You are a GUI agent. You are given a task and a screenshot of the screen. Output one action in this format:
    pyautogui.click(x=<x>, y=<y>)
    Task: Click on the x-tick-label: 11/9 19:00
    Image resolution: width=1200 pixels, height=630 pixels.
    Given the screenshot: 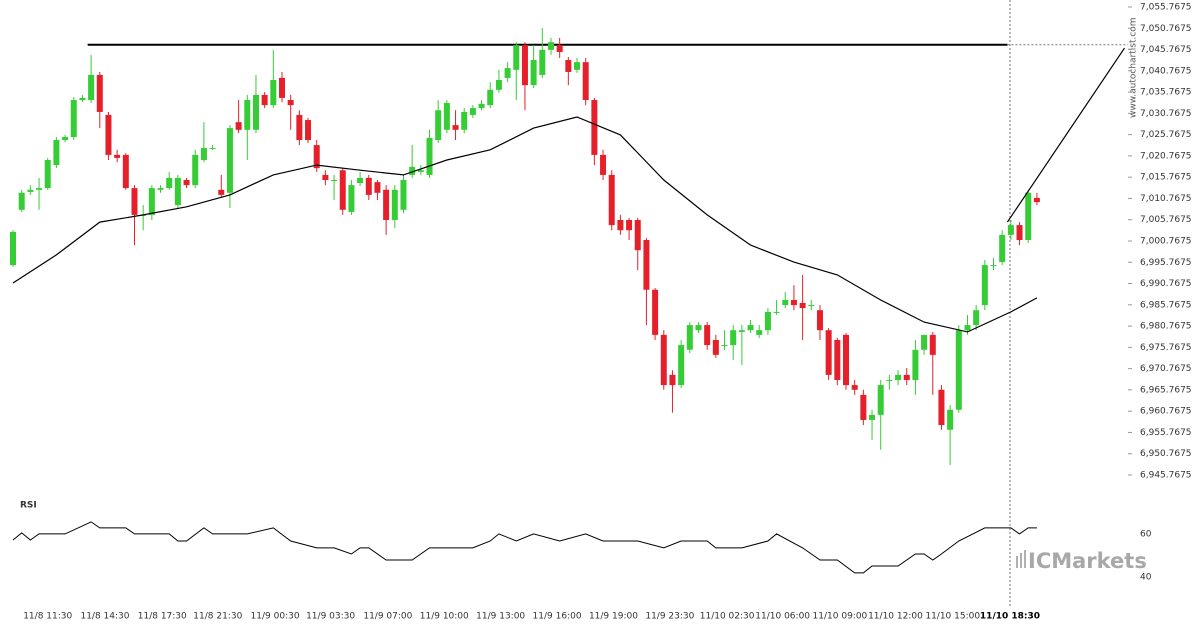 What is the action you would take?
    pyautogui.click(x=613, y=617)
    